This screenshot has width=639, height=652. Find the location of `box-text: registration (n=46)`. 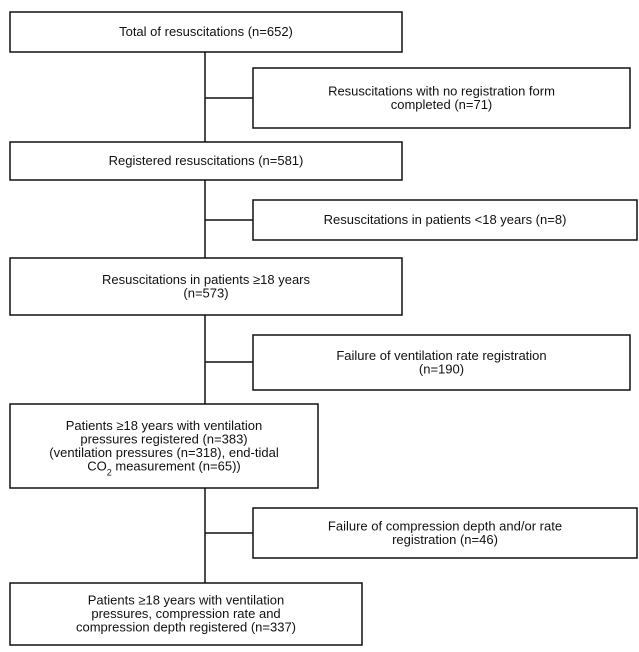

box-text: registration (n=46) is located at coordinates (445, 539).